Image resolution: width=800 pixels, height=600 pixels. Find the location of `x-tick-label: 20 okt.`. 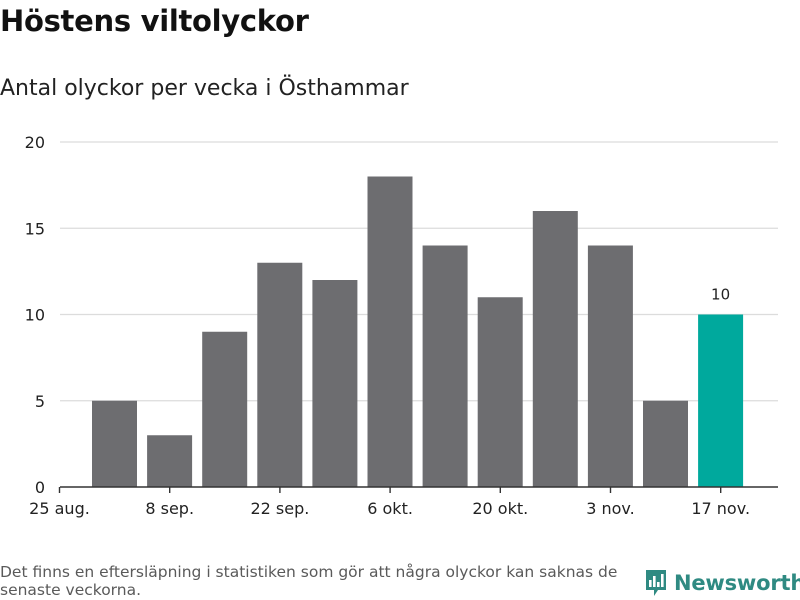

x-tick-label: 20 okt. is located at coordinates (500, 508).